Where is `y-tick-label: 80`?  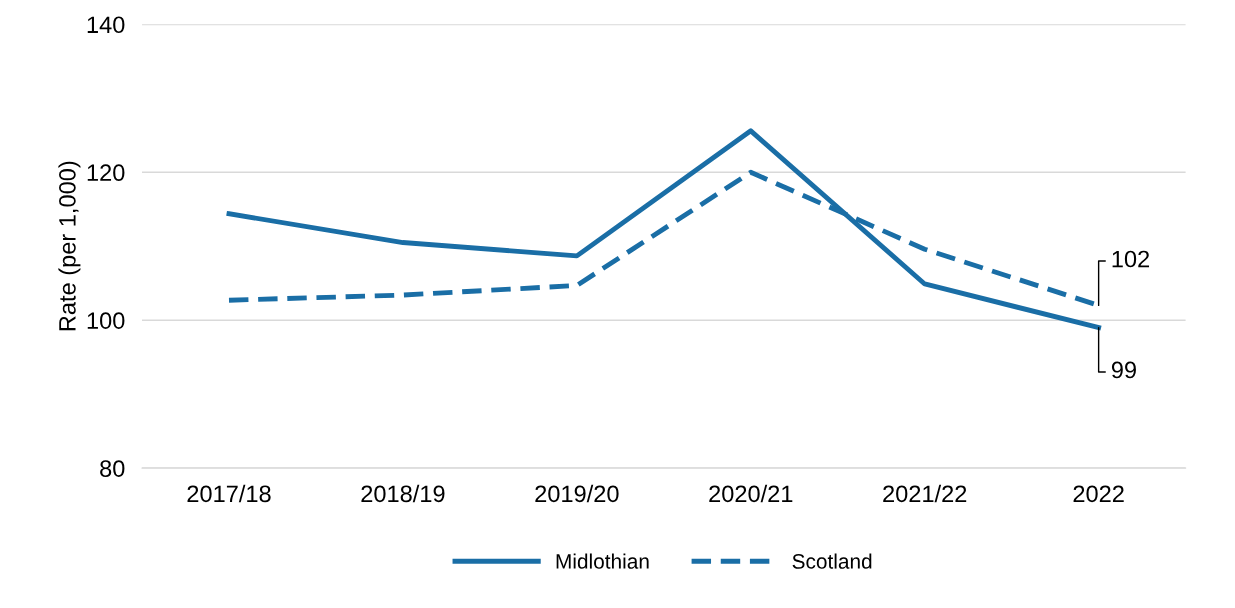 y-tick-label: 80 is located at coordinates (112, 468).